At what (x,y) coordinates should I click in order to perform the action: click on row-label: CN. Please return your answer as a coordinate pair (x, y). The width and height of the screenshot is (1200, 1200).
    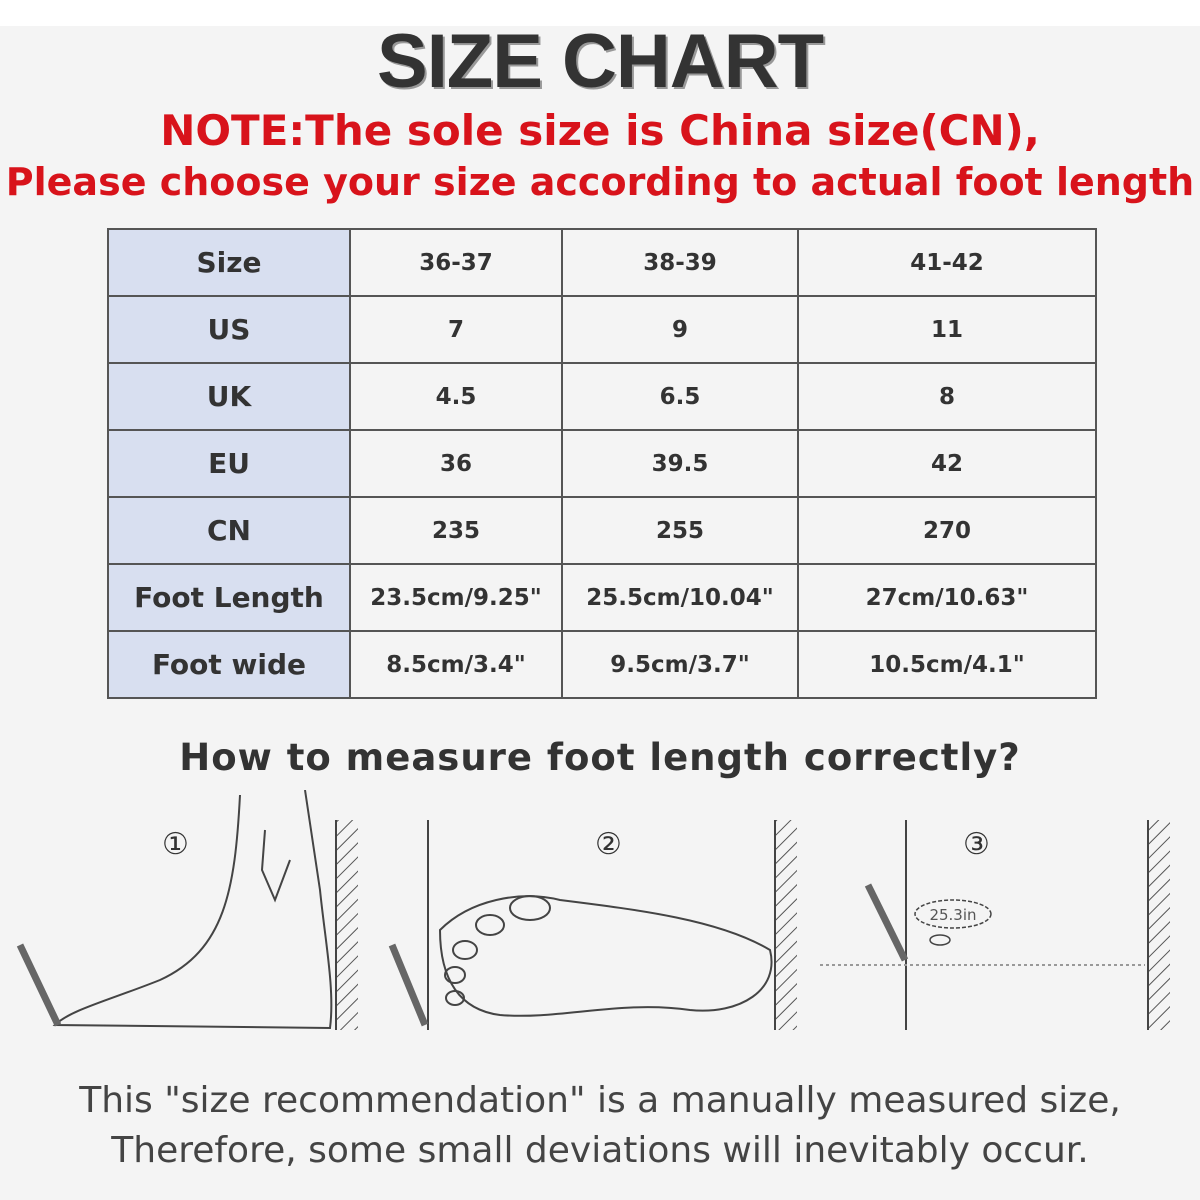
    Looking at the image, I should click on (229, 530).